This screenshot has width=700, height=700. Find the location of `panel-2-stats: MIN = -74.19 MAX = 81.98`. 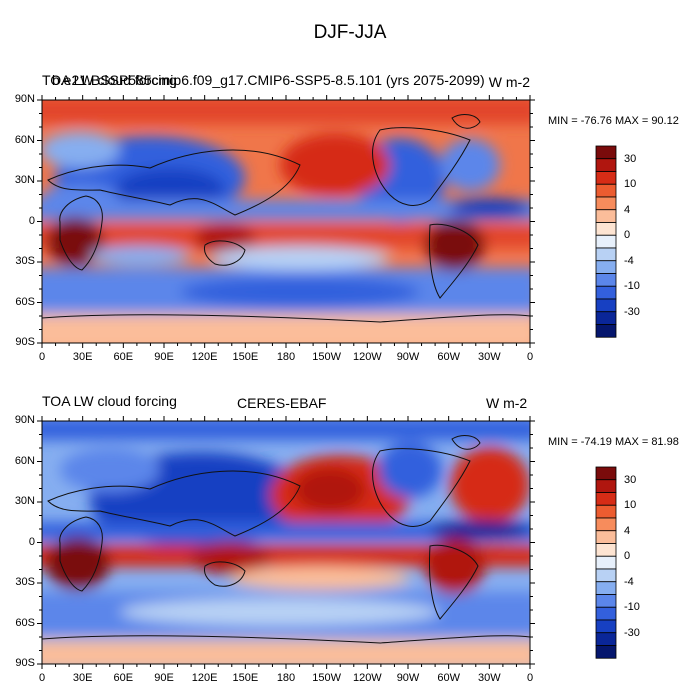

panel-2-stats: MIN = -74.19 MAX = 81.98 is located at coordinates (613, 442).